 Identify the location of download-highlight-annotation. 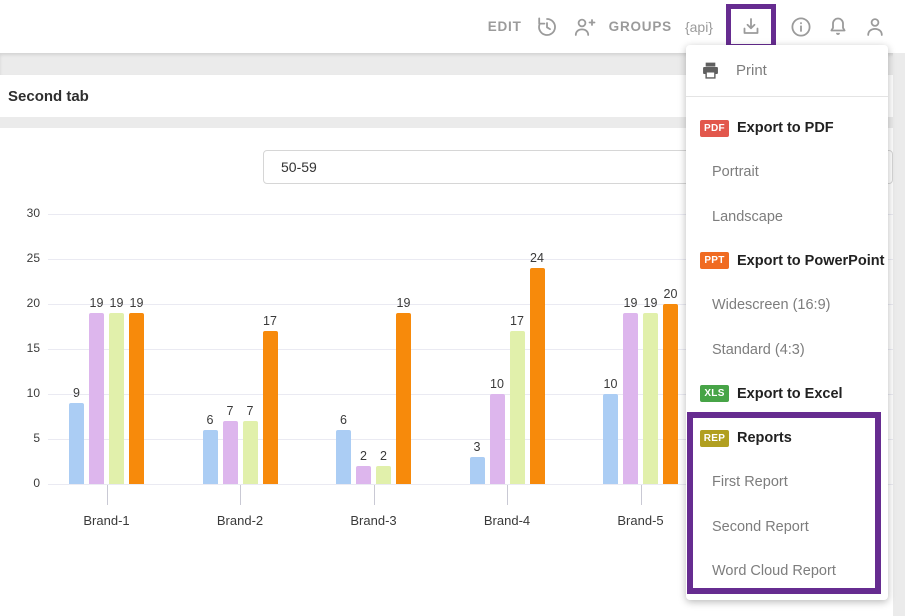
(751, 26).